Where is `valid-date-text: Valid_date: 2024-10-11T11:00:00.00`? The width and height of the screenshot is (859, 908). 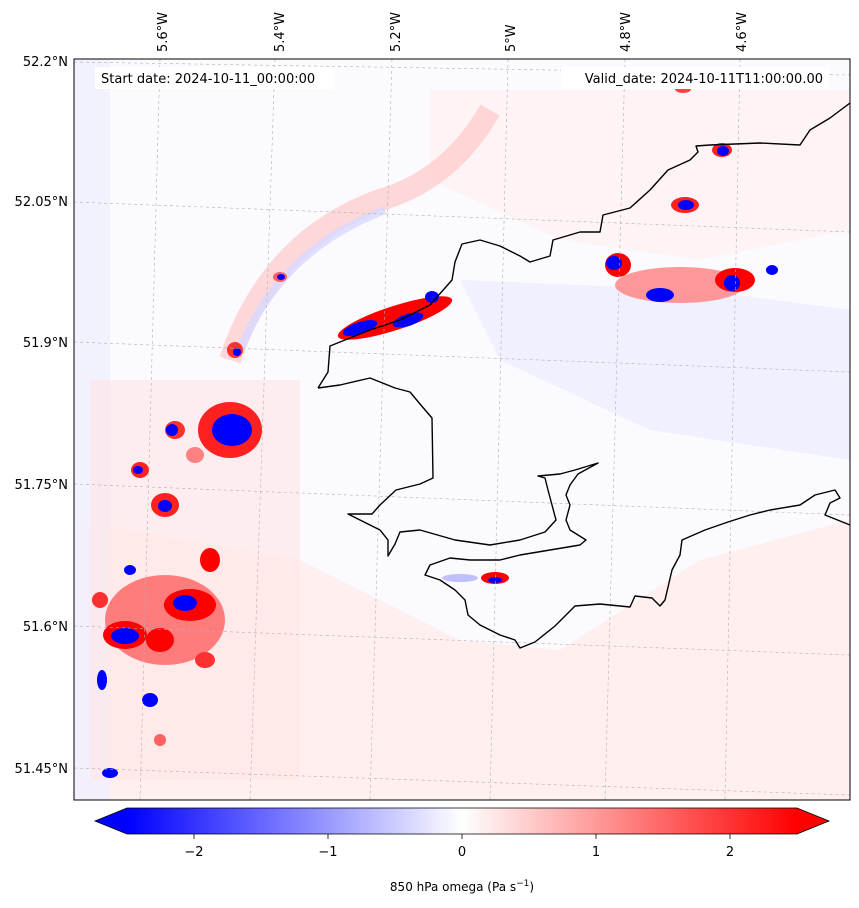 valid-date-text: Valid_date: 2024-10-11T11:00:00.00 is located at coordinates (704, 79).